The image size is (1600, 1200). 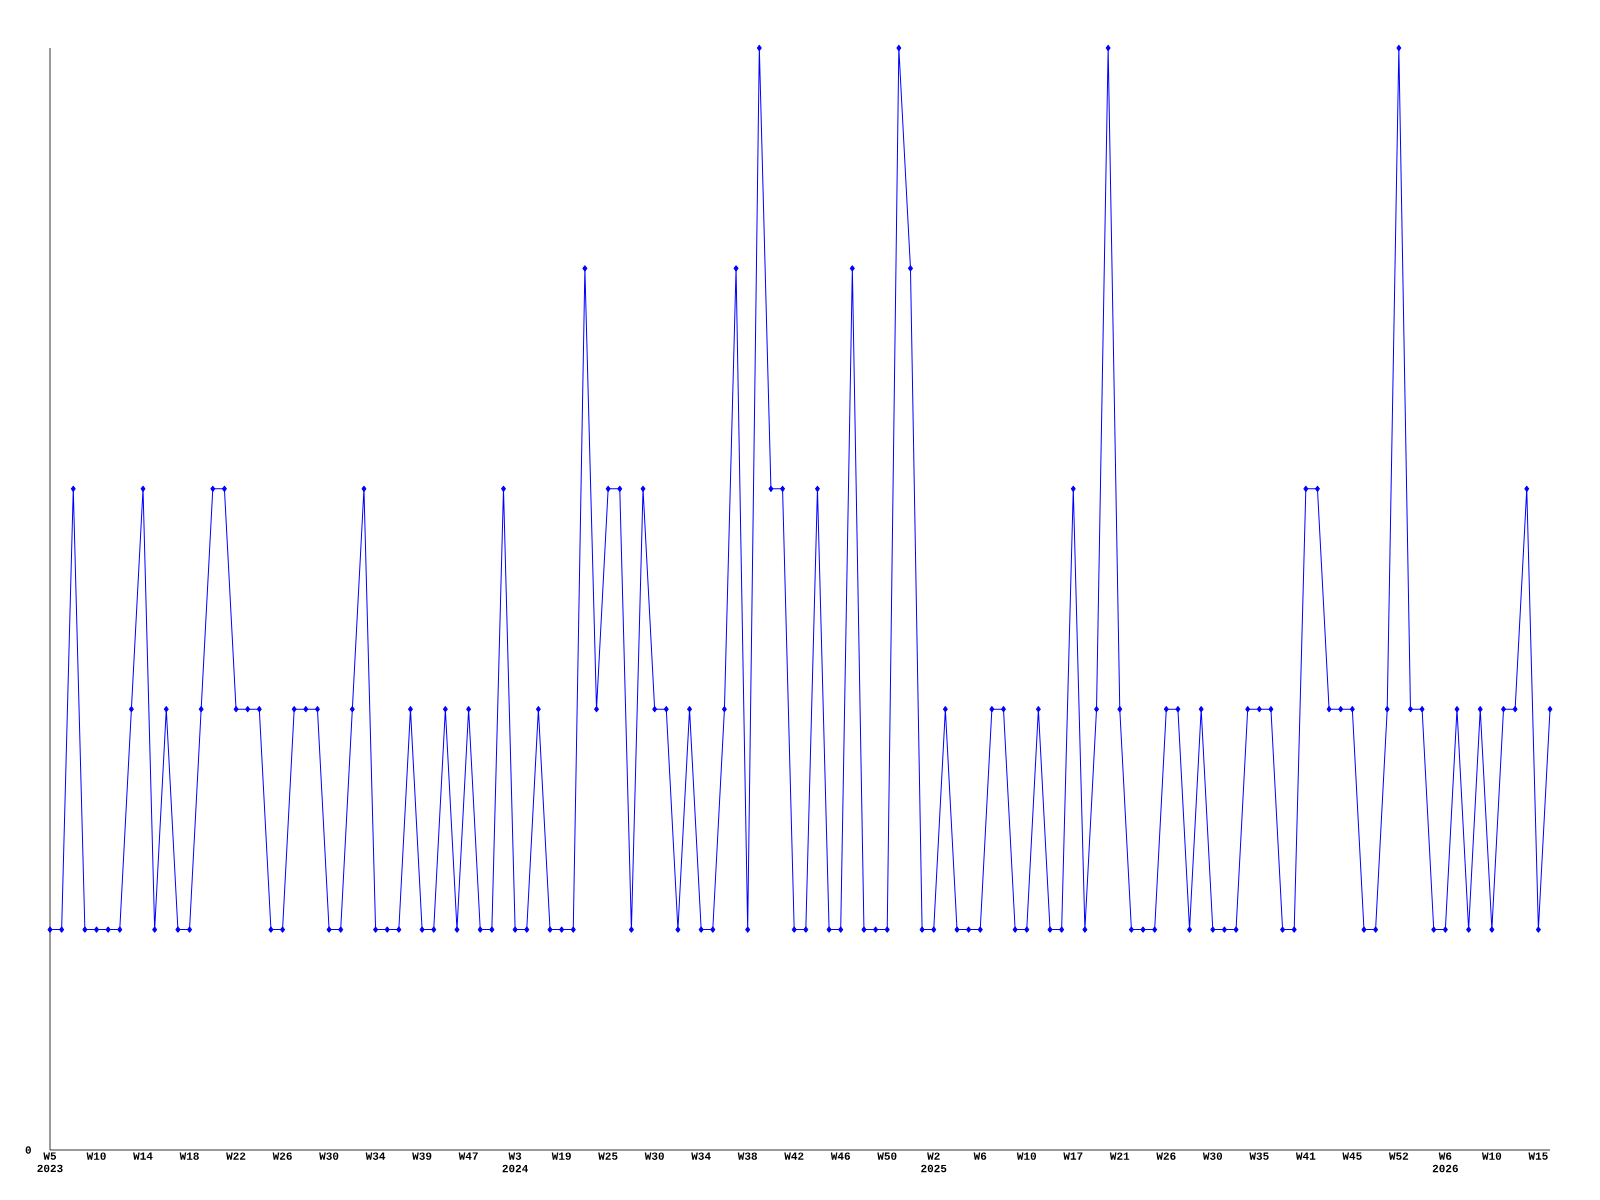 I want to click on x-tick-label: W52, so click(x=1398, y=1156).